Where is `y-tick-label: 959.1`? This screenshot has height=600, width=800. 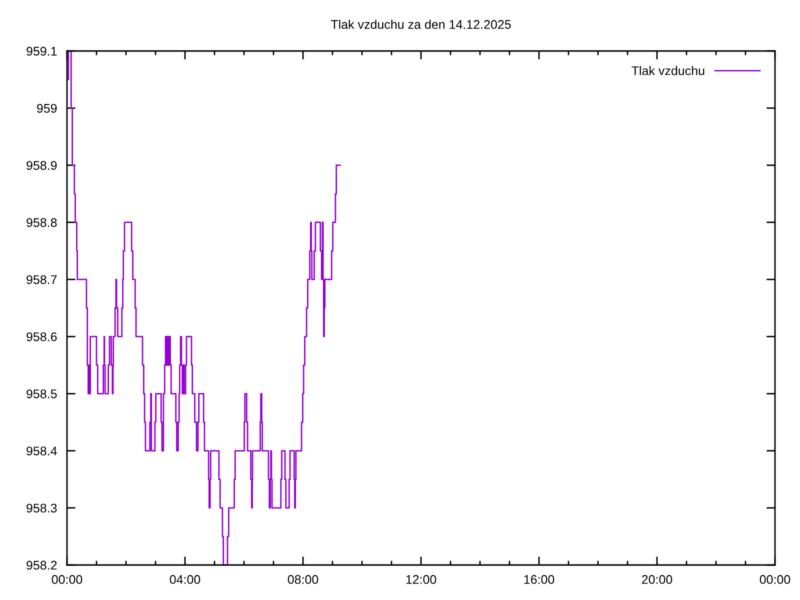 y-tick-label: 959.1 is located at coordinates (41, 51).